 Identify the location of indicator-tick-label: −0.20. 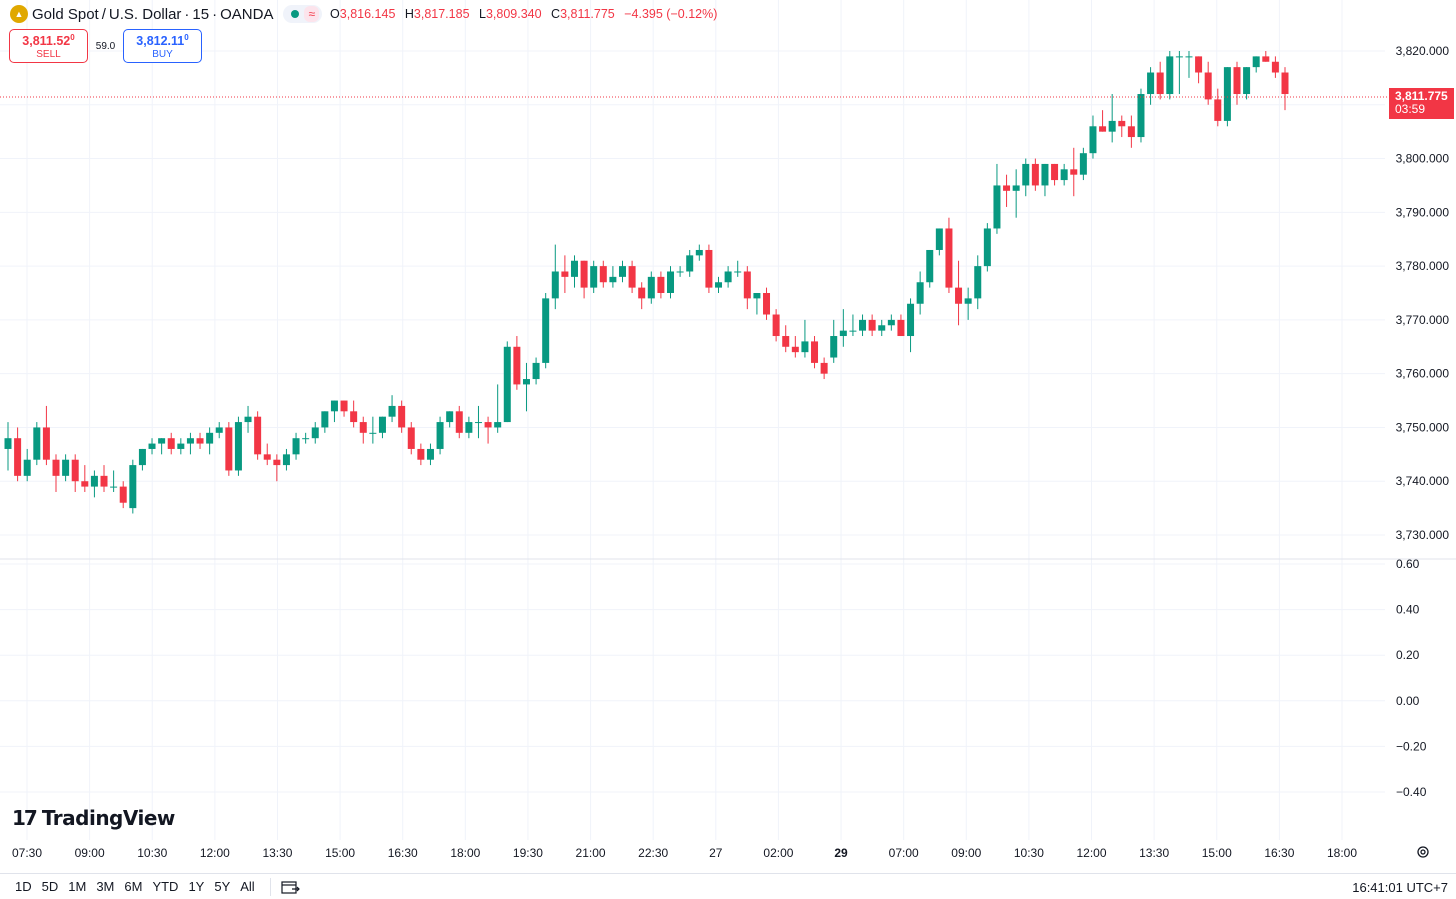
(1411, 746).